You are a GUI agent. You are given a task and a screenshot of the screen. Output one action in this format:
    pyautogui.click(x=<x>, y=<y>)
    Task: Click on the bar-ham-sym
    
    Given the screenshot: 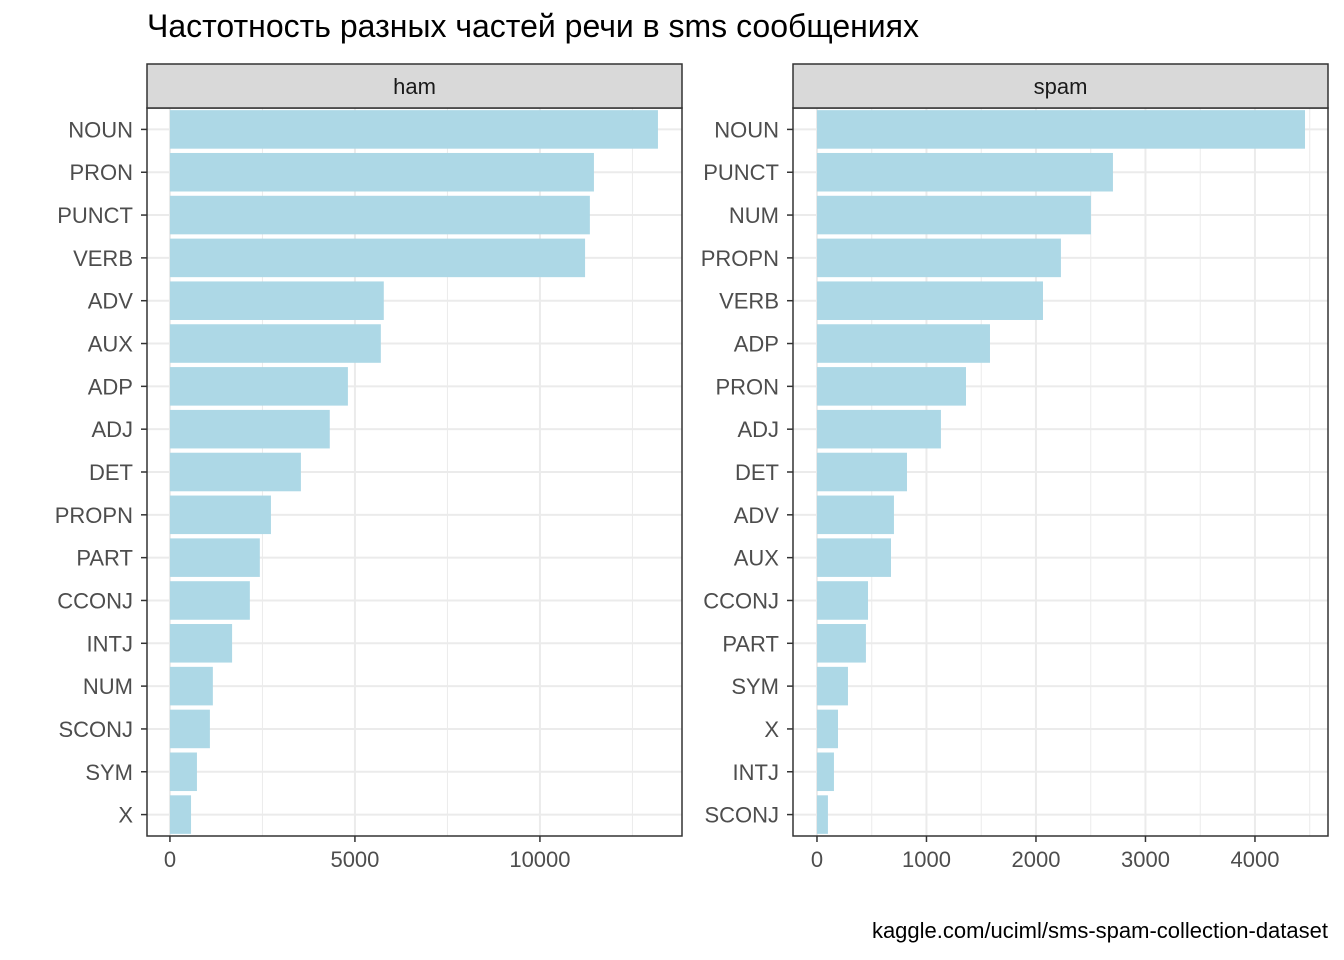 What is the action you would take?
    pyautogui.click(x=183, y=772)
    